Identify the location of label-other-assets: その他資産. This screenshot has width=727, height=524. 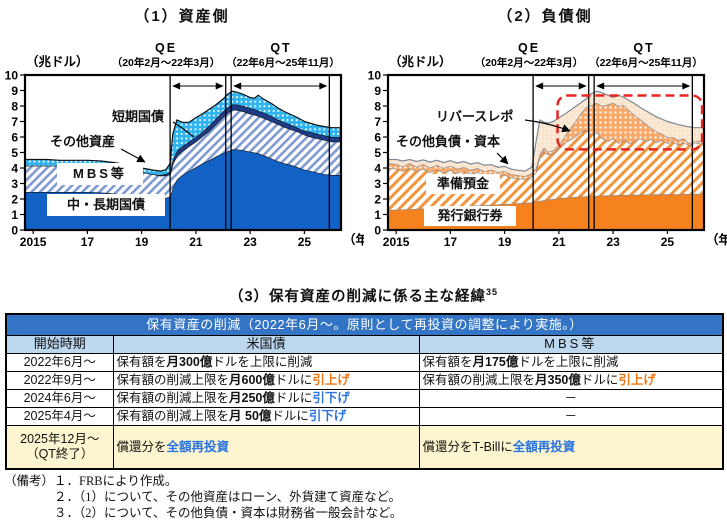
(83, 141).